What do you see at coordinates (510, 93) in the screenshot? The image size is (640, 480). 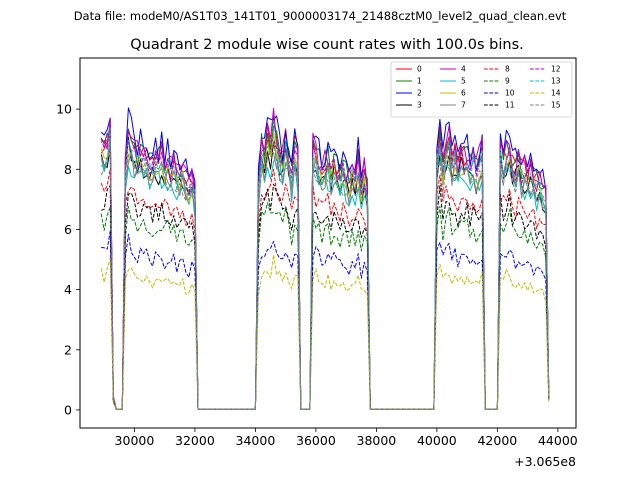 I see `legend-label-10: 10` at bounding box center [510, 93].